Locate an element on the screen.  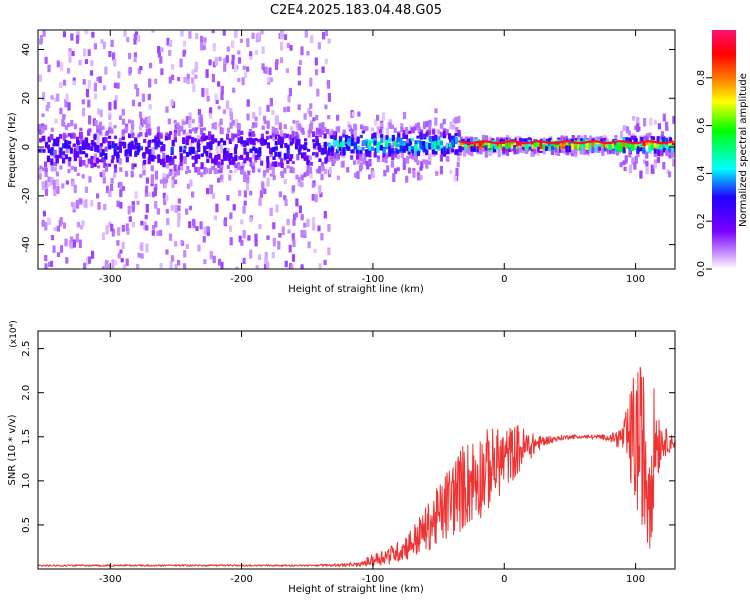
spectrogram-xtick-label: -200 is located at coordinates (241, 279).